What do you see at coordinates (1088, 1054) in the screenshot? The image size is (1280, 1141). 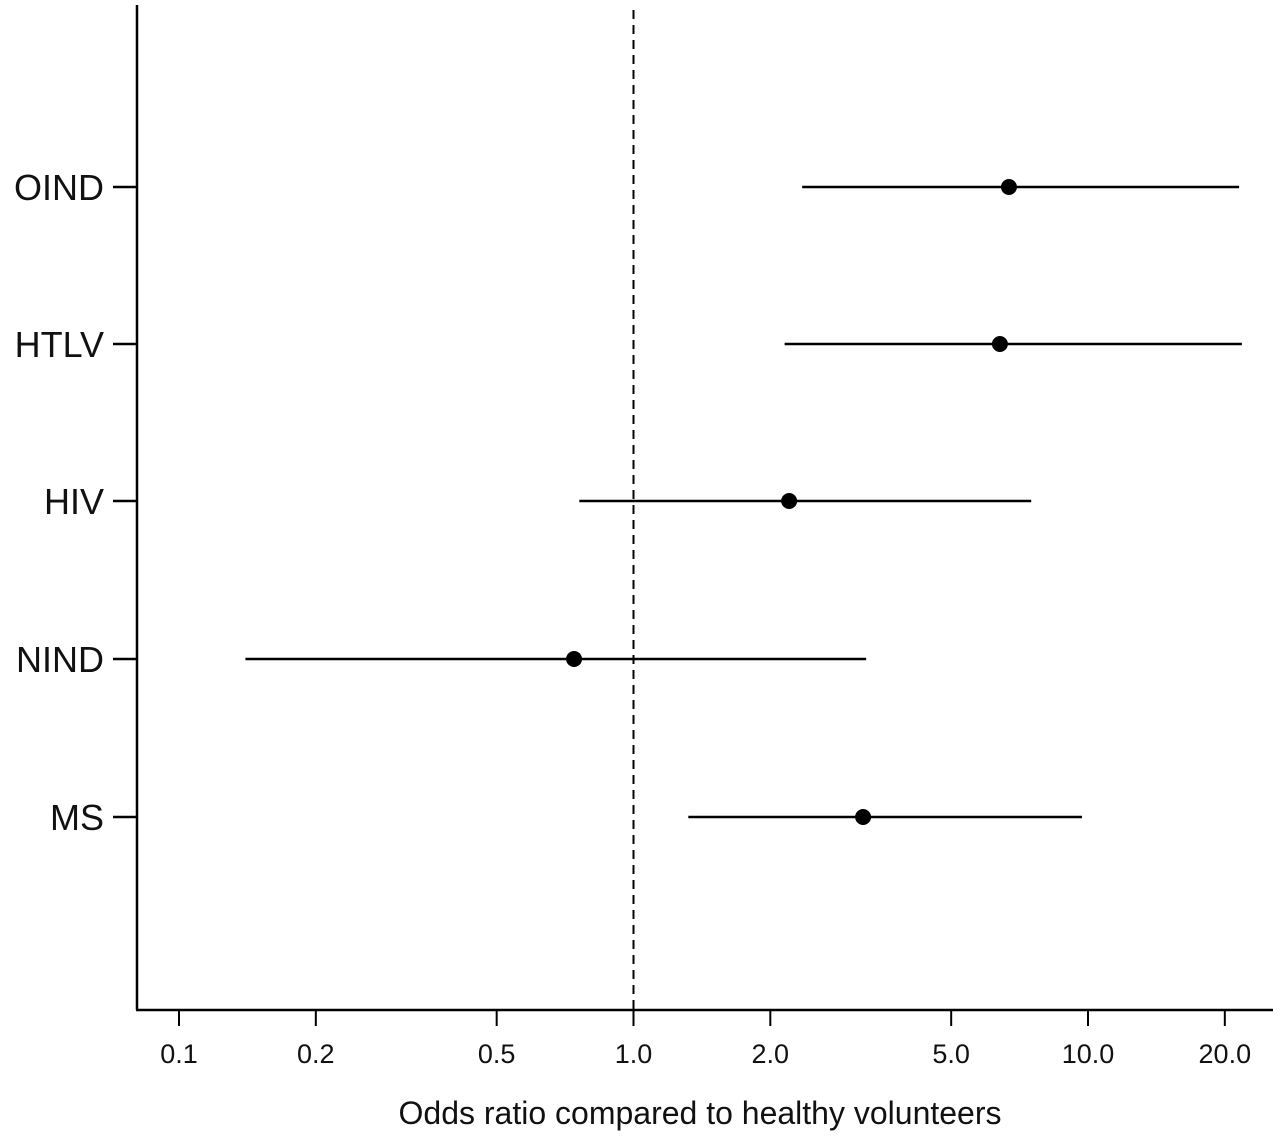 I see `x-tick-label: 10.0` at bounding box center [1088, 1054].